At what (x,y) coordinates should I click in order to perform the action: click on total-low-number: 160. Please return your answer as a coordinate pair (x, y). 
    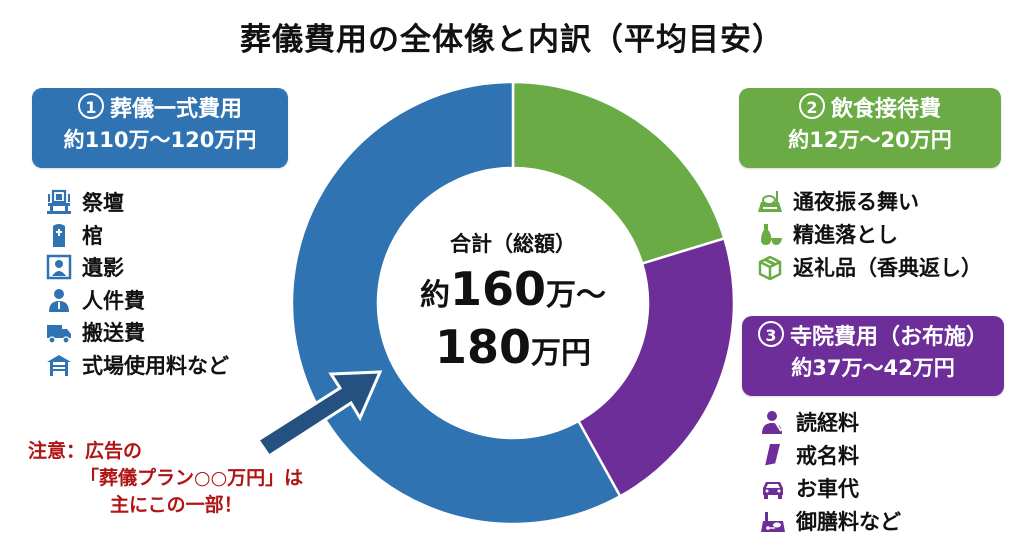
    Looking at the image, I should click on (498, 289).